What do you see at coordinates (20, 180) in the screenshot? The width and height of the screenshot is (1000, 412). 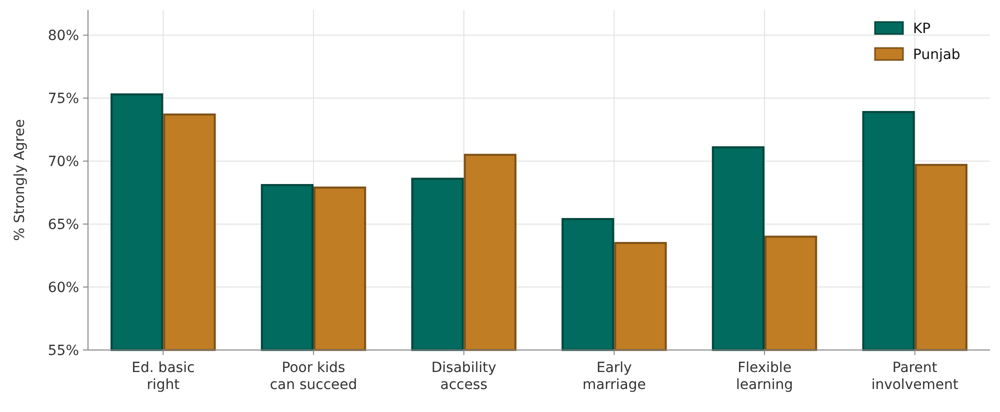 I see `y-axis-title: % Strongly Agree` at bounding box center [20, 180].